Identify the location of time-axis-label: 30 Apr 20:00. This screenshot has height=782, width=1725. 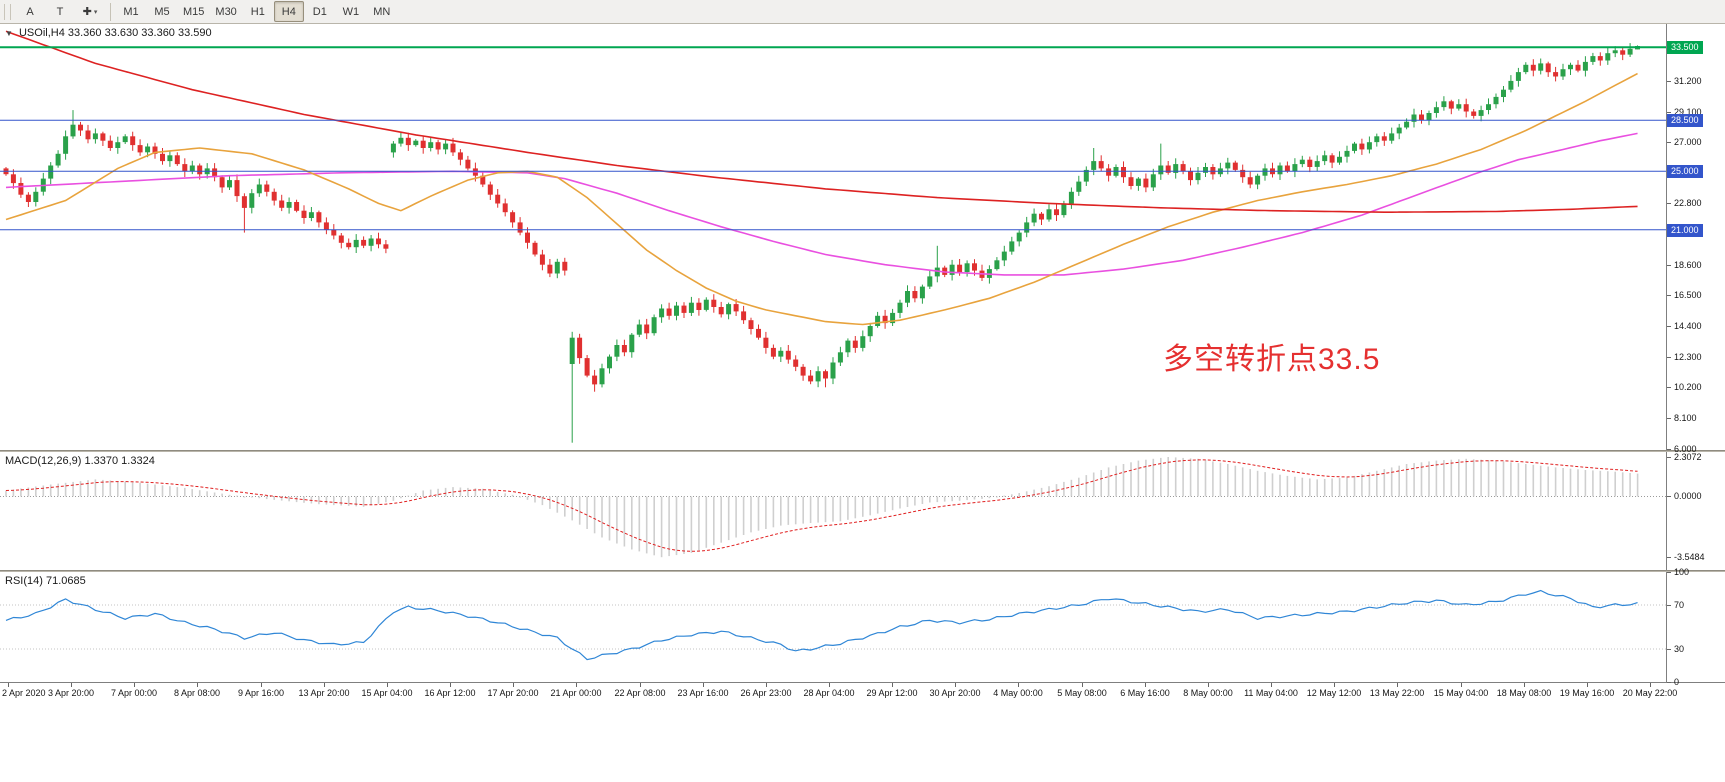
(955, 693).